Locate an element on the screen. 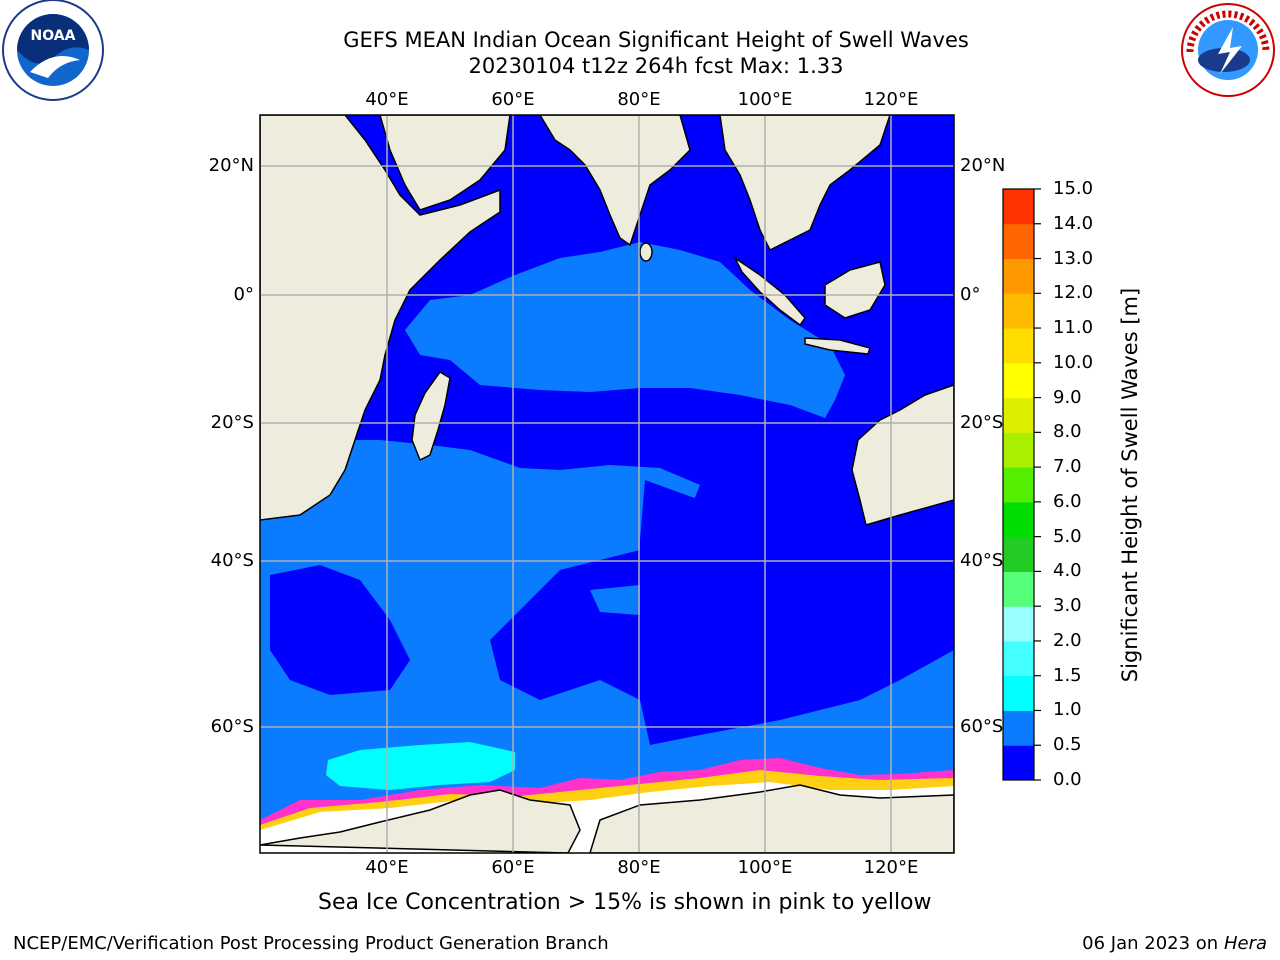 The image size is (1280, 960). land-borneo is located at coordinates (855, 290).